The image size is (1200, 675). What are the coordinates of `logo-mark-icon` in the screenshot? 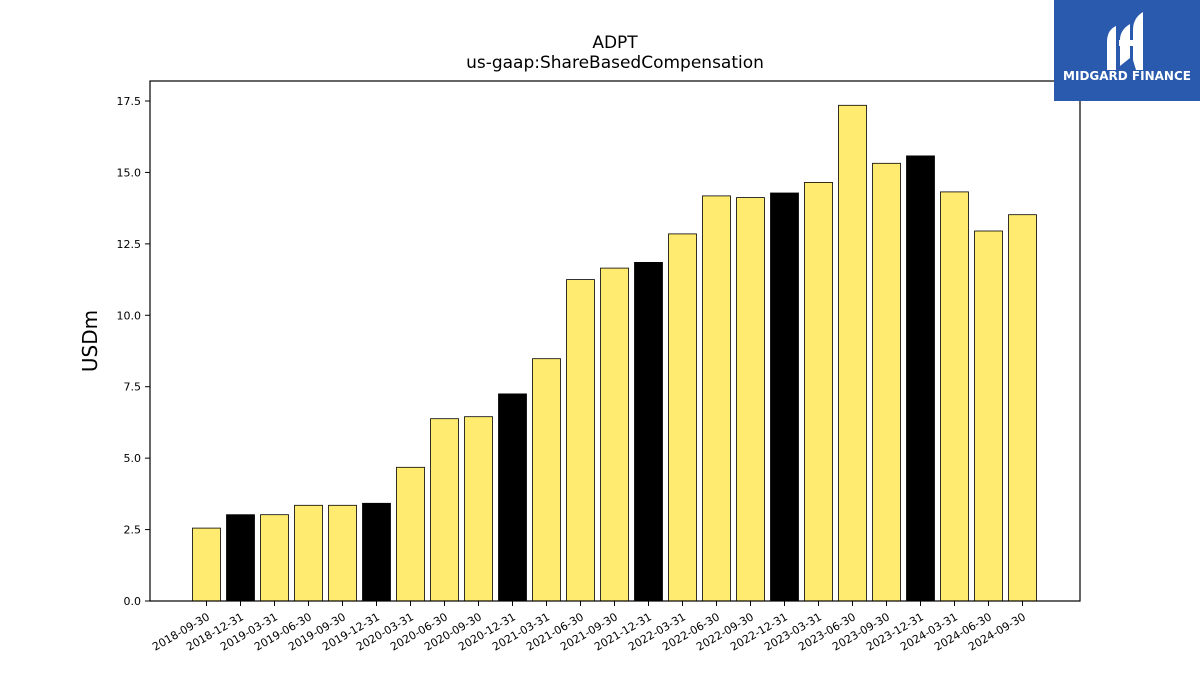 It's located at (1125, 41).